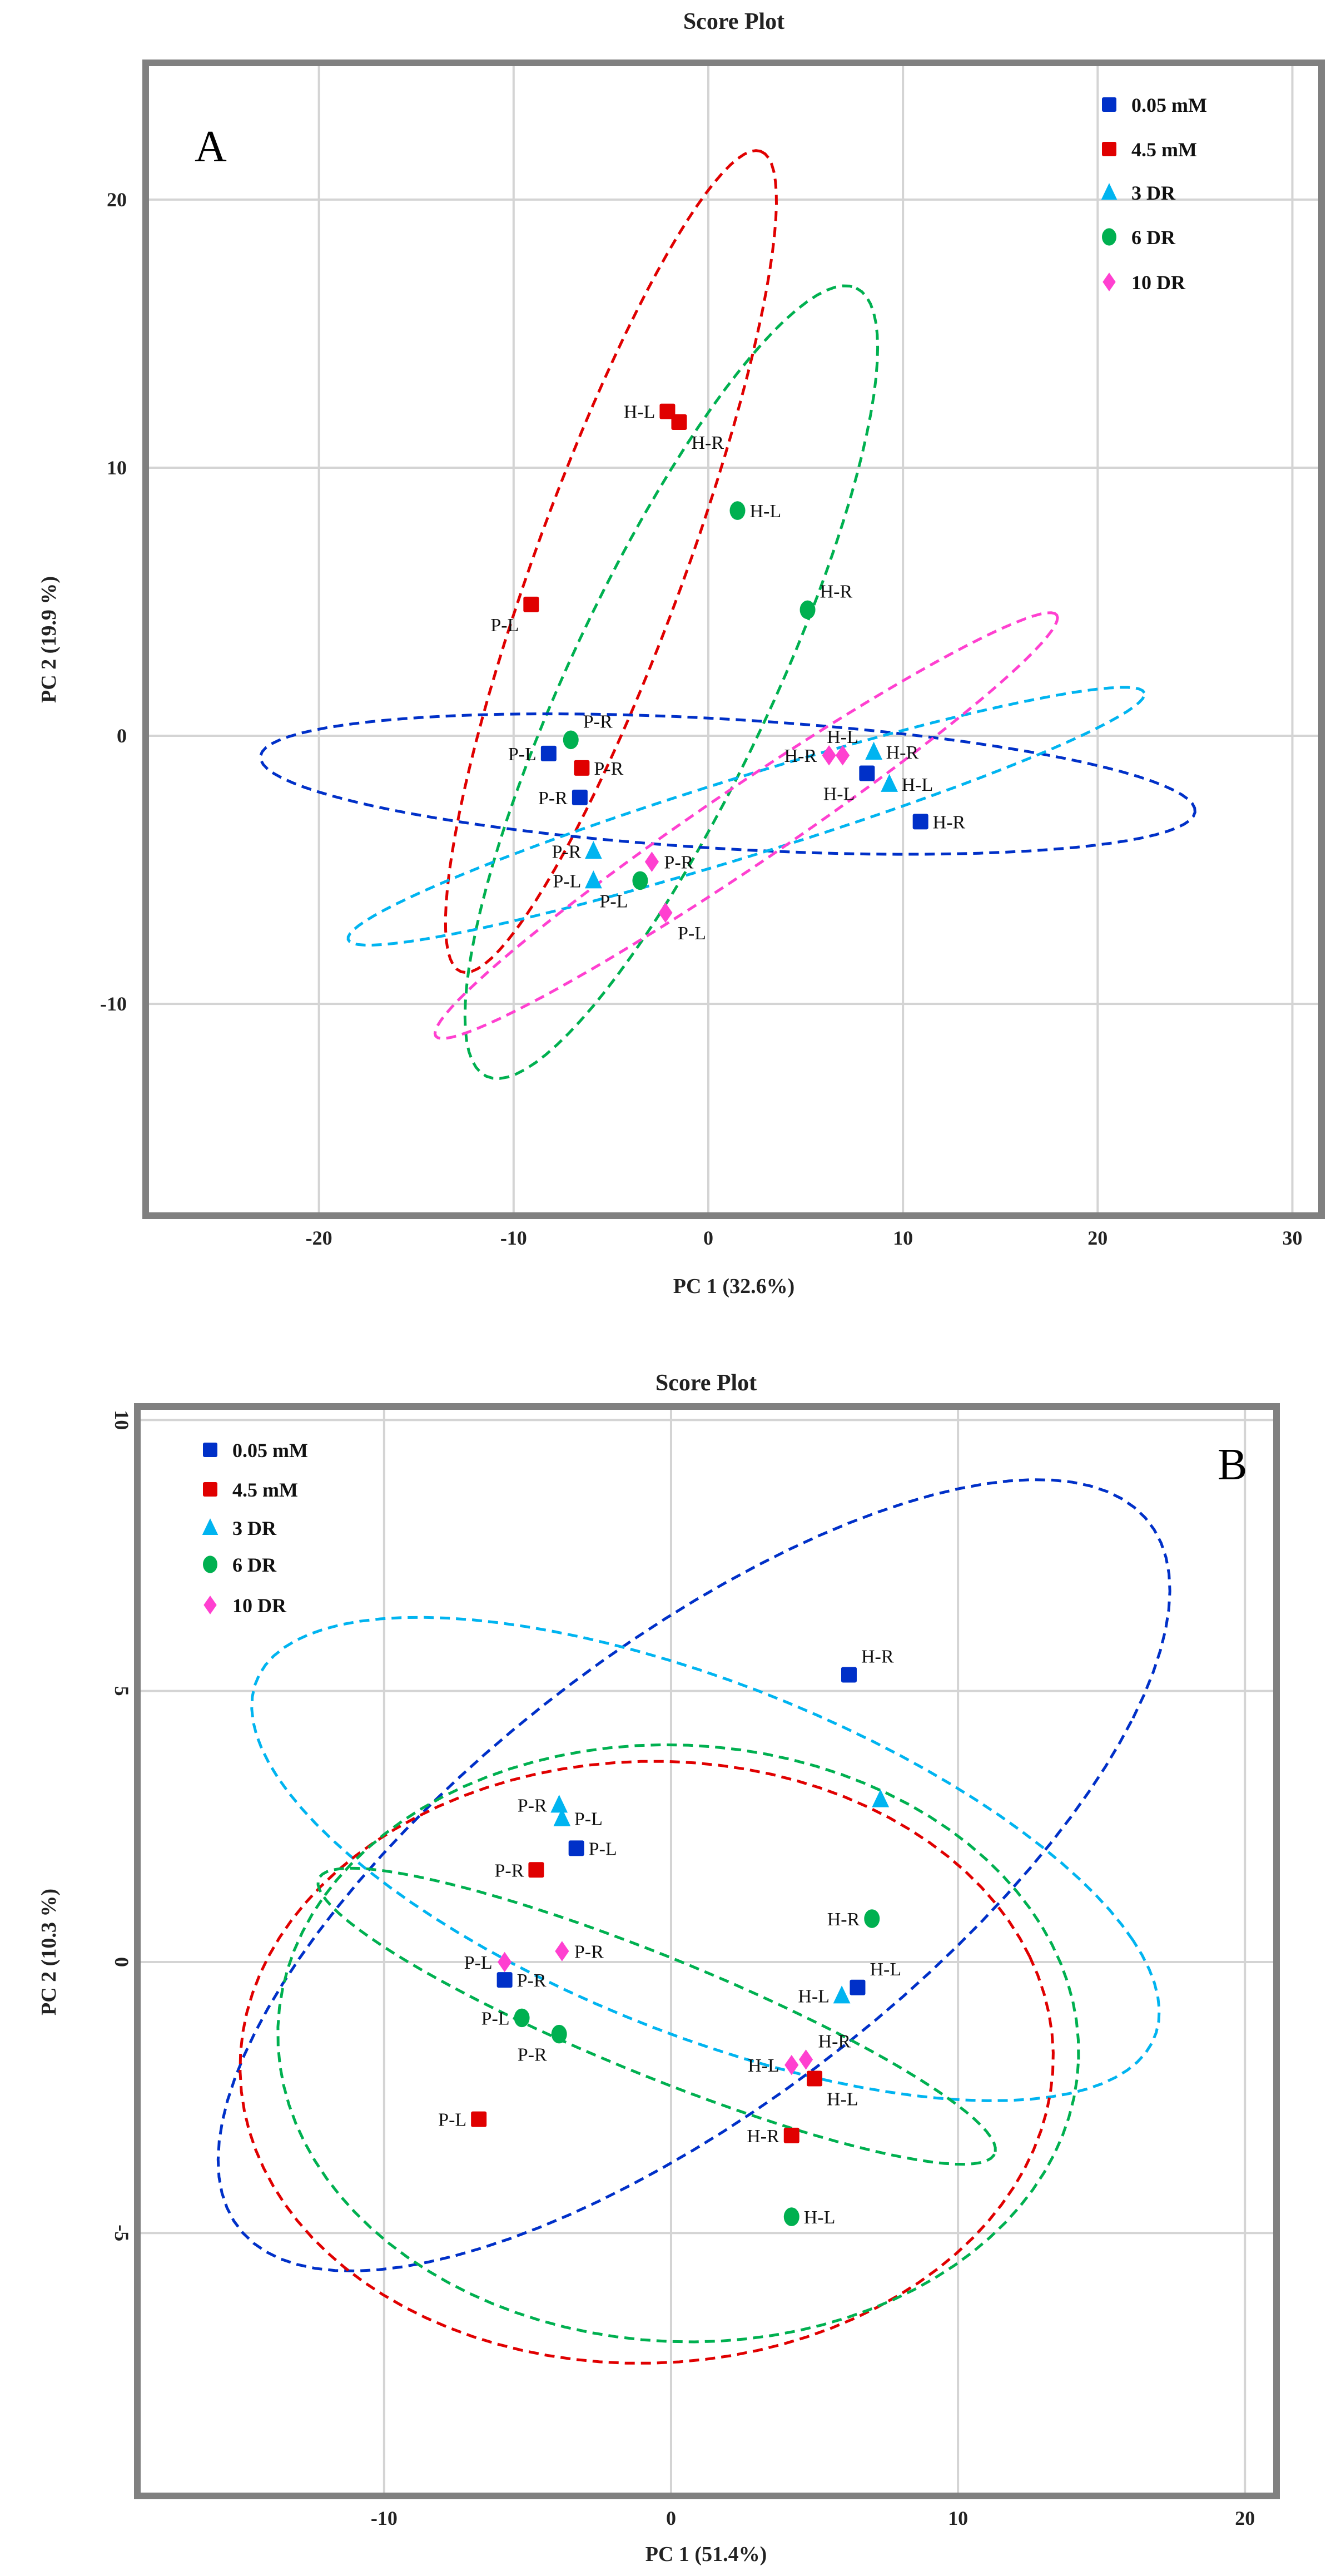  I want to click on x-tick-label: -10, so click(384, 2518).